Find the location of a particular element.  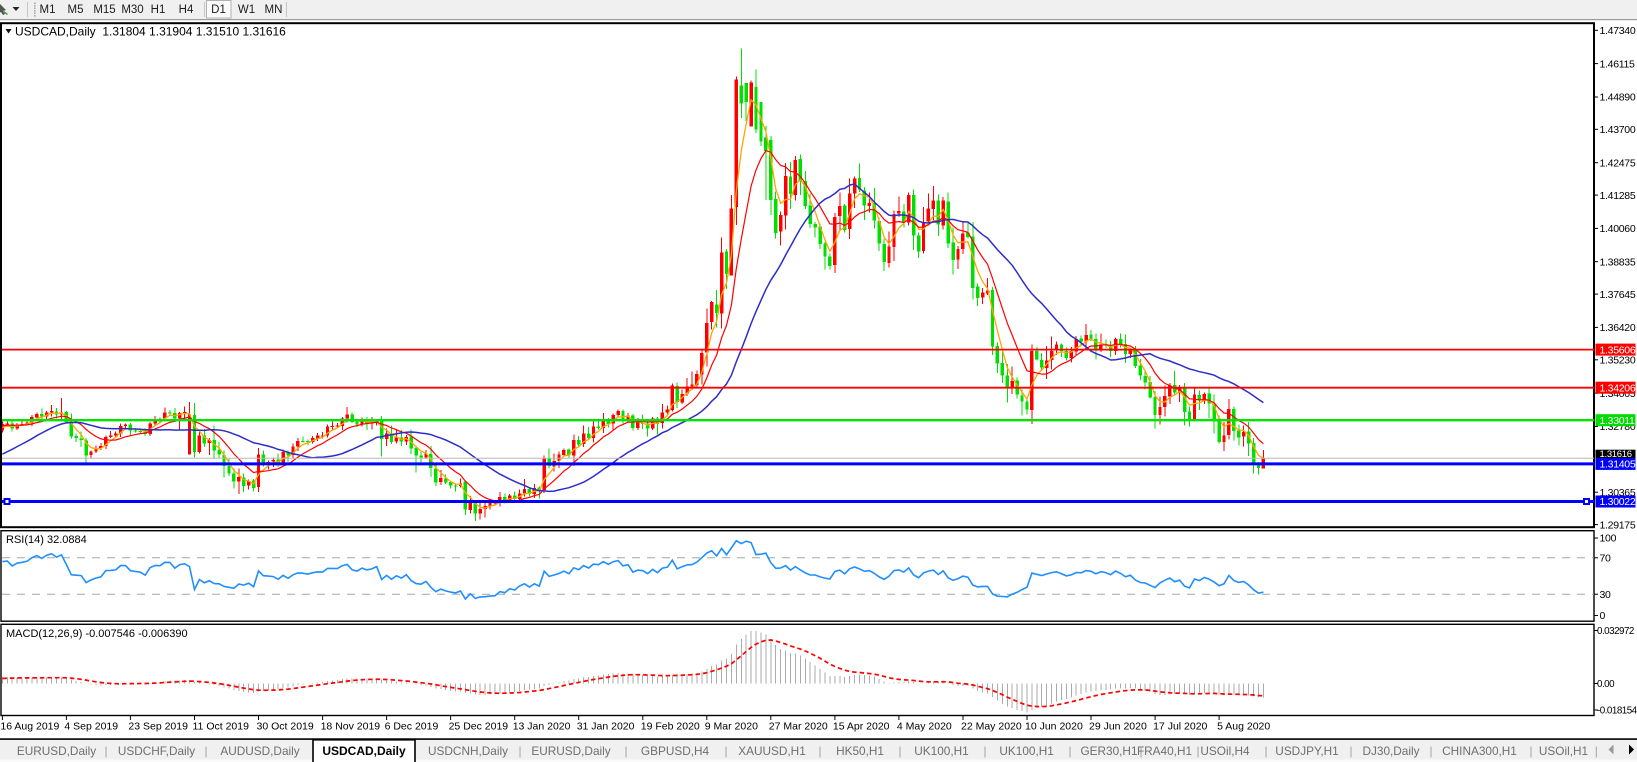

svg-text: GBPUSD,H4 is located at coordinates (675, 751).